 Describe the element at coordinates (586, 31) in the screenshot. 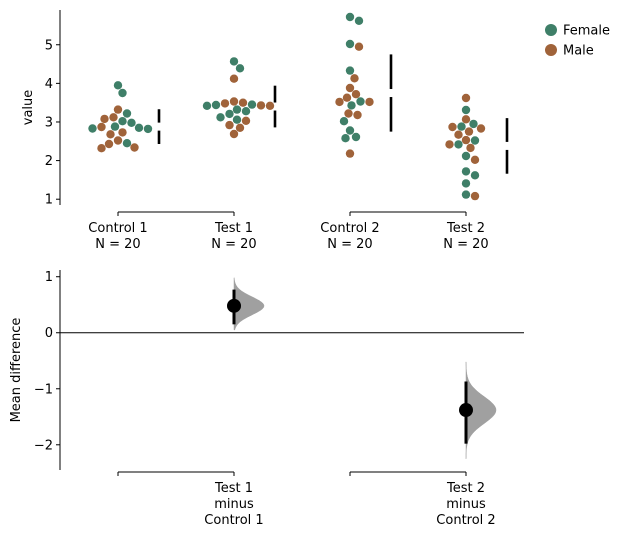

I see `legend-label: Female` at that location.